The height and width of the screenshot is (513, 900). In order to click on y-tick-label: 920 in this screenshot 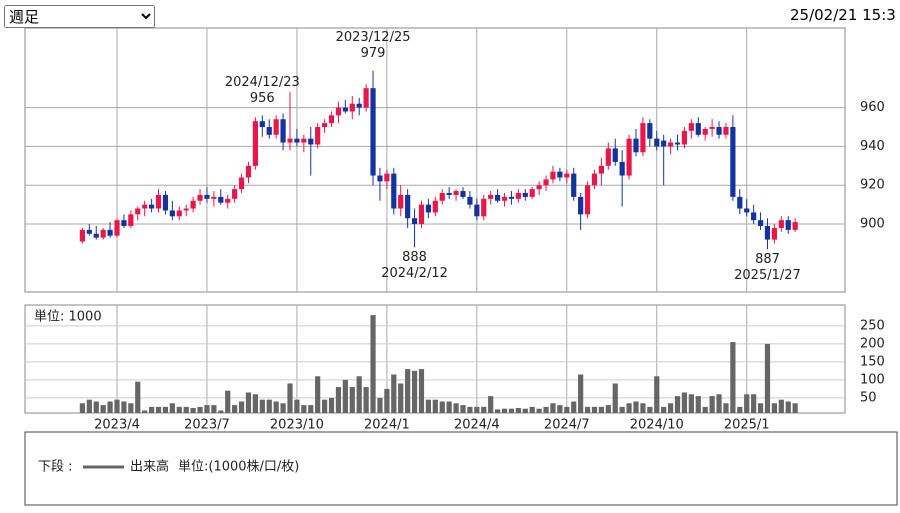, I will do `click(872, 185)`.